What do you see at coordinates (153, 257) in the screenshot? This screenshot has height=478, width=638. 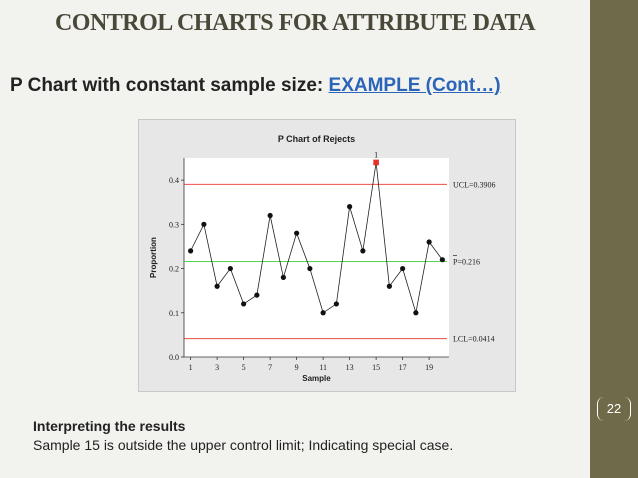 I see `y-axis-label: Proportion` at bounding box center [153, 257].